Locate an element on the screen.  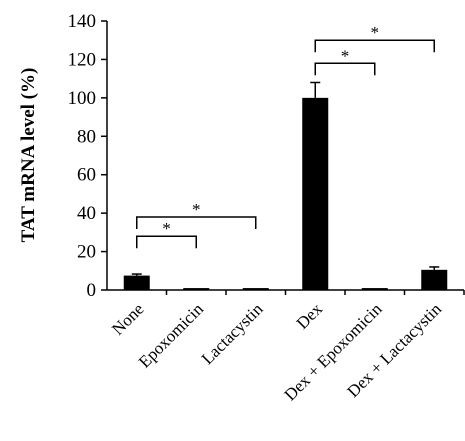
y-tick-label: 80 is located at coordinates (86, 136).